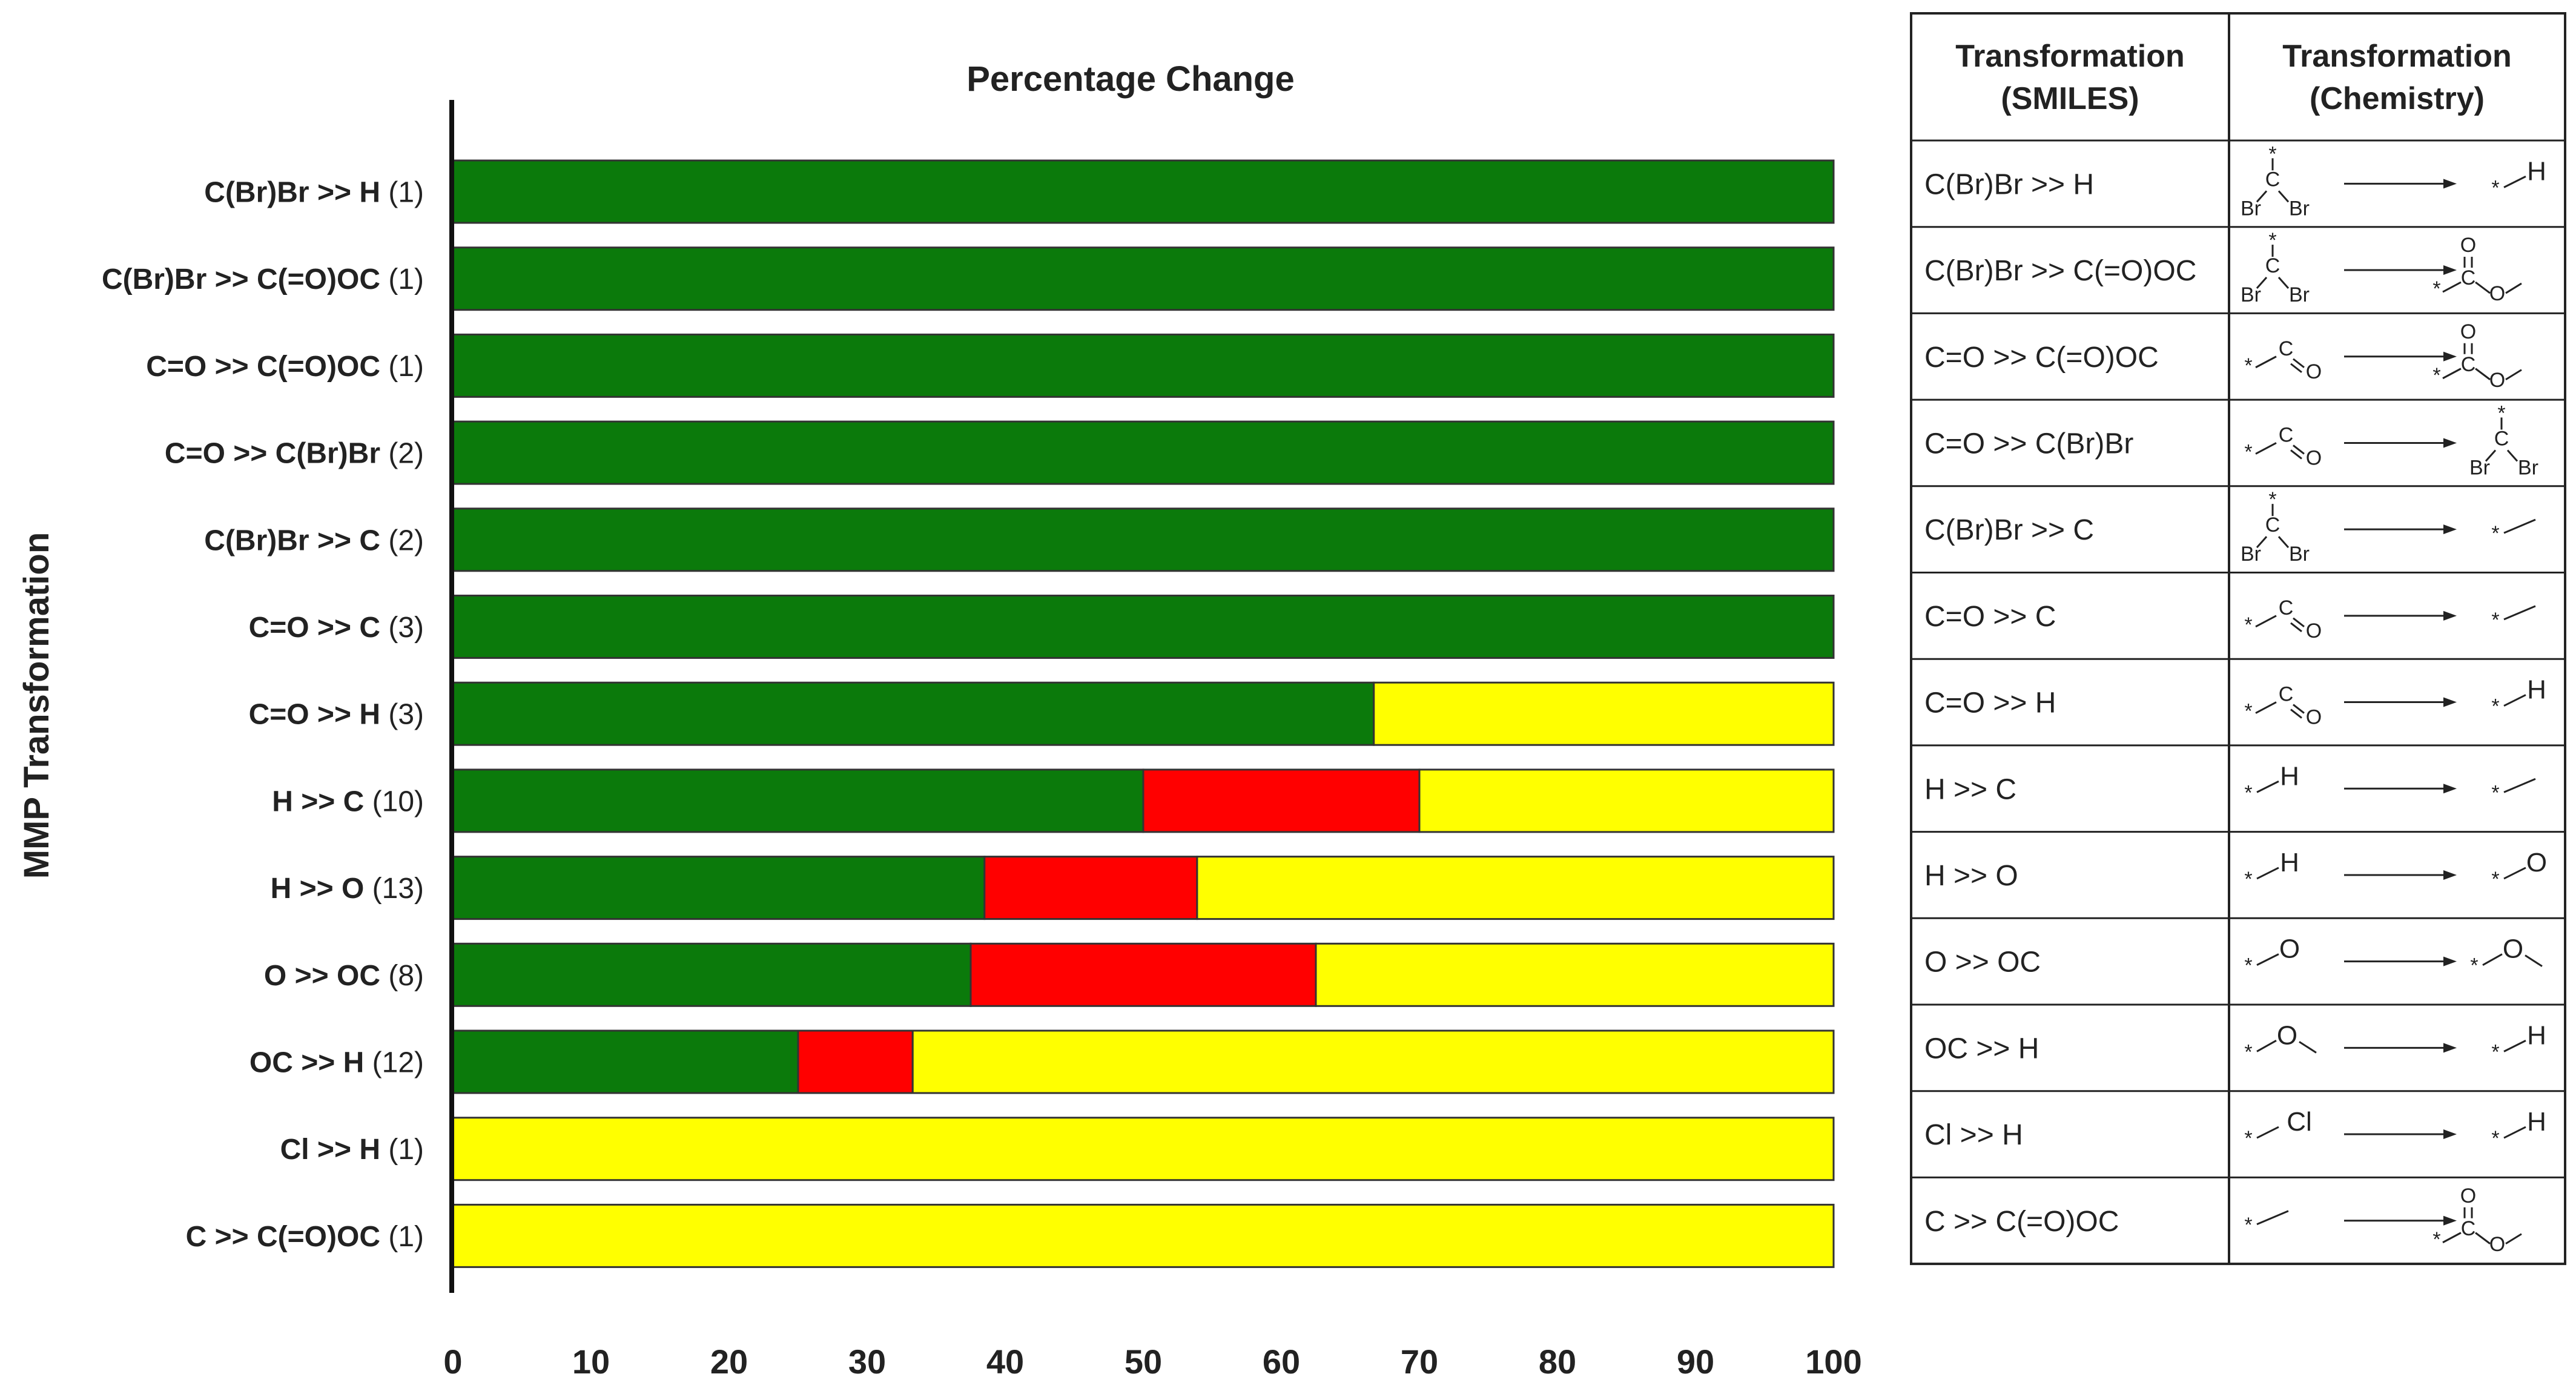 The image size is (2576, 1394). What do you see at coordinates (2028, 444) in the screenshot?
I see `table-smiles-cell: C=O >> C(Br)Br` at bounding box center [2028, 444].